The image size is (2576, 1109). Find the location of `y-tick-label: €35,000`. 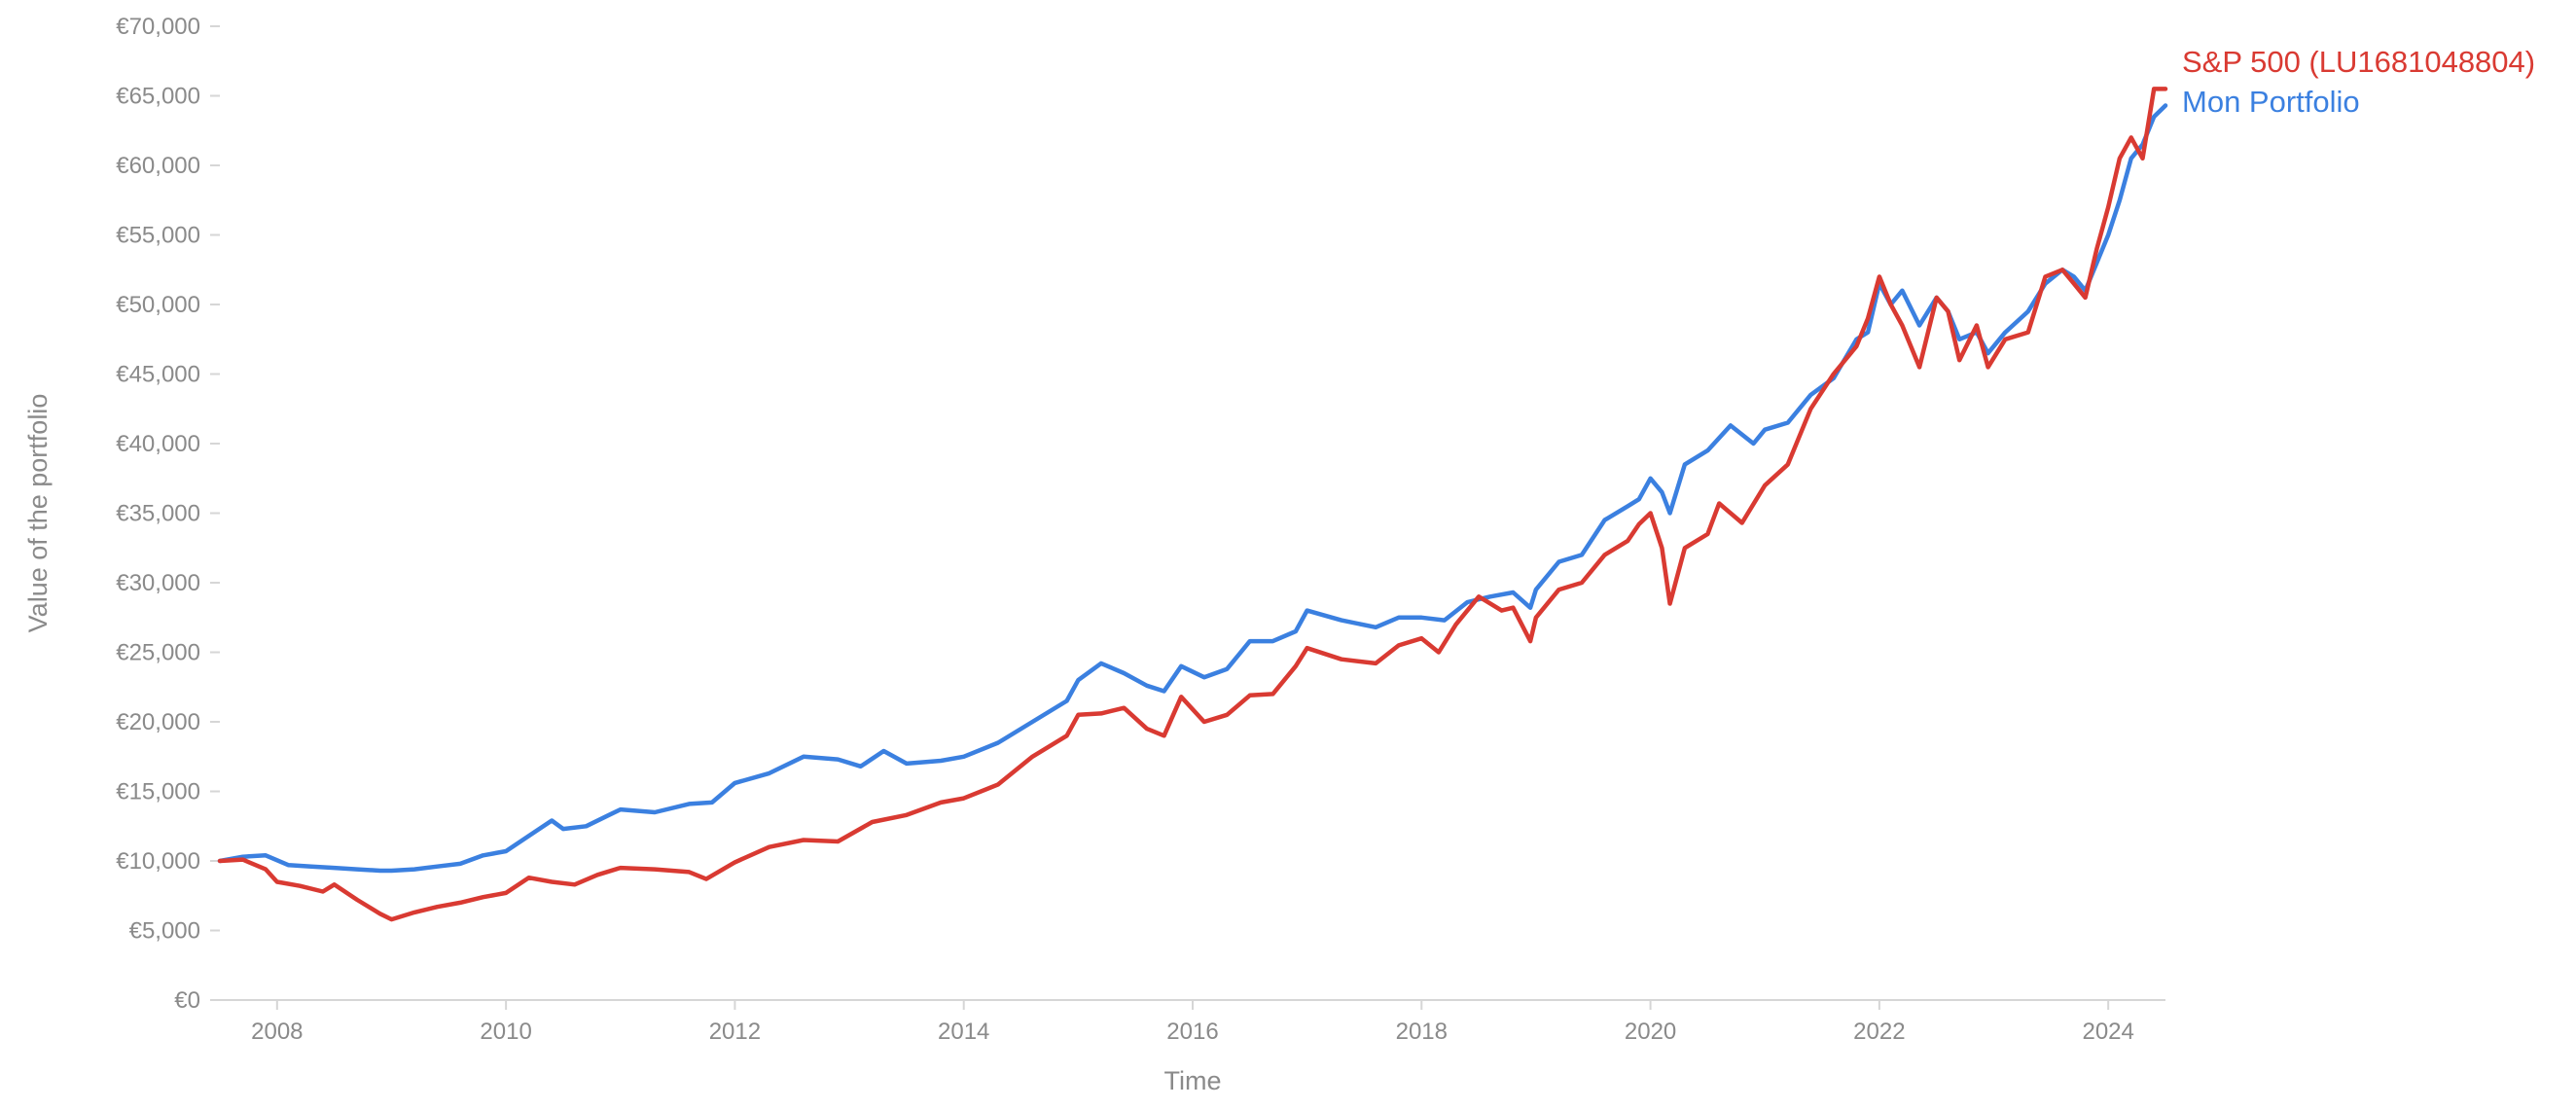

y-tick-label: €35,000 is located at coordinates (158, 514).